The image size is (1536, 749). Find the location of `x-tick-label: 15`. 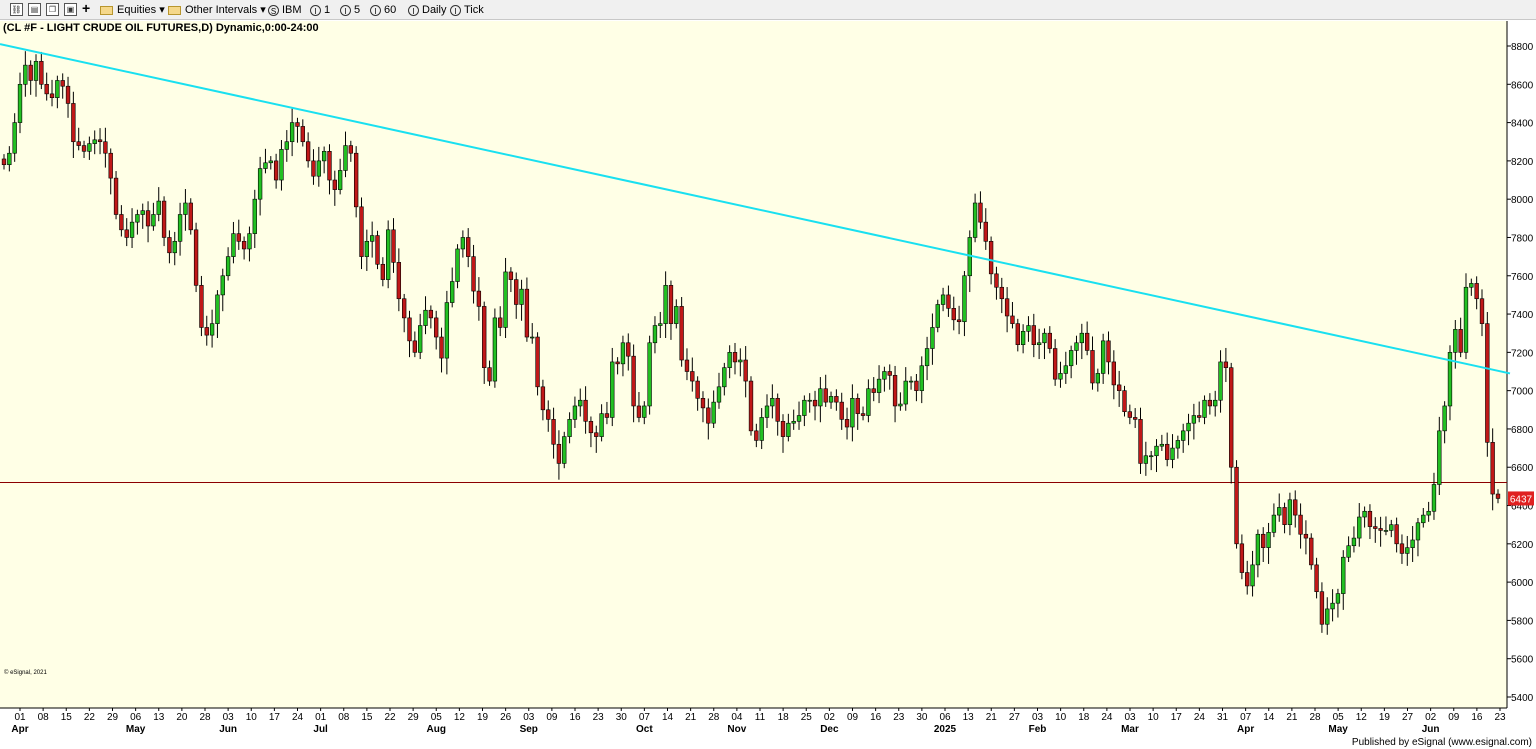

x-tick-label: 15 is located at coordinates (367, 717).